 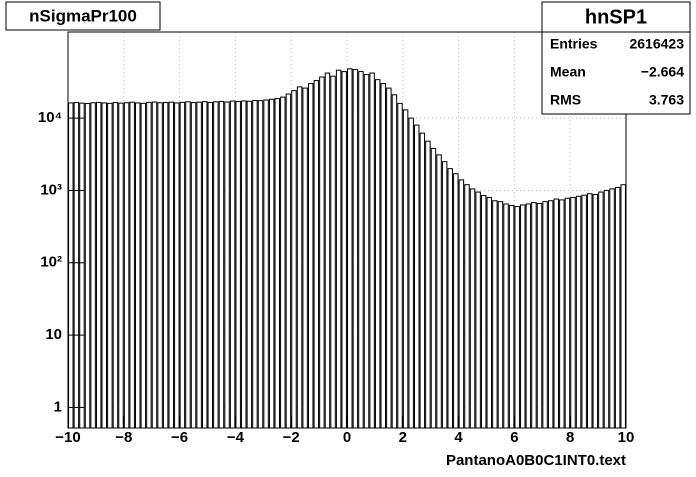 I want to click on x-tick-label: 2, so click(x=403, y=437).